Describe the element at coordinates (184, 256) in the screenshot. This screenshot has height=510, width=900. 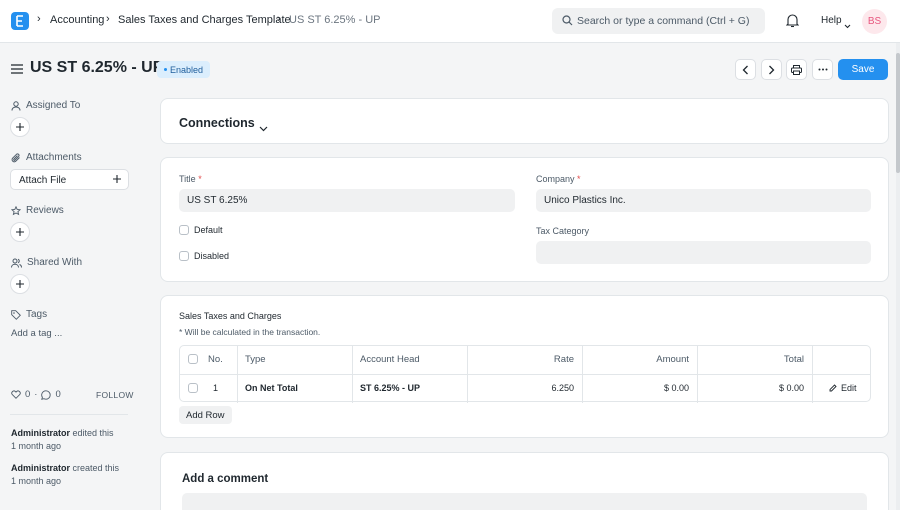
I see `disabled-checkbox` at that location.